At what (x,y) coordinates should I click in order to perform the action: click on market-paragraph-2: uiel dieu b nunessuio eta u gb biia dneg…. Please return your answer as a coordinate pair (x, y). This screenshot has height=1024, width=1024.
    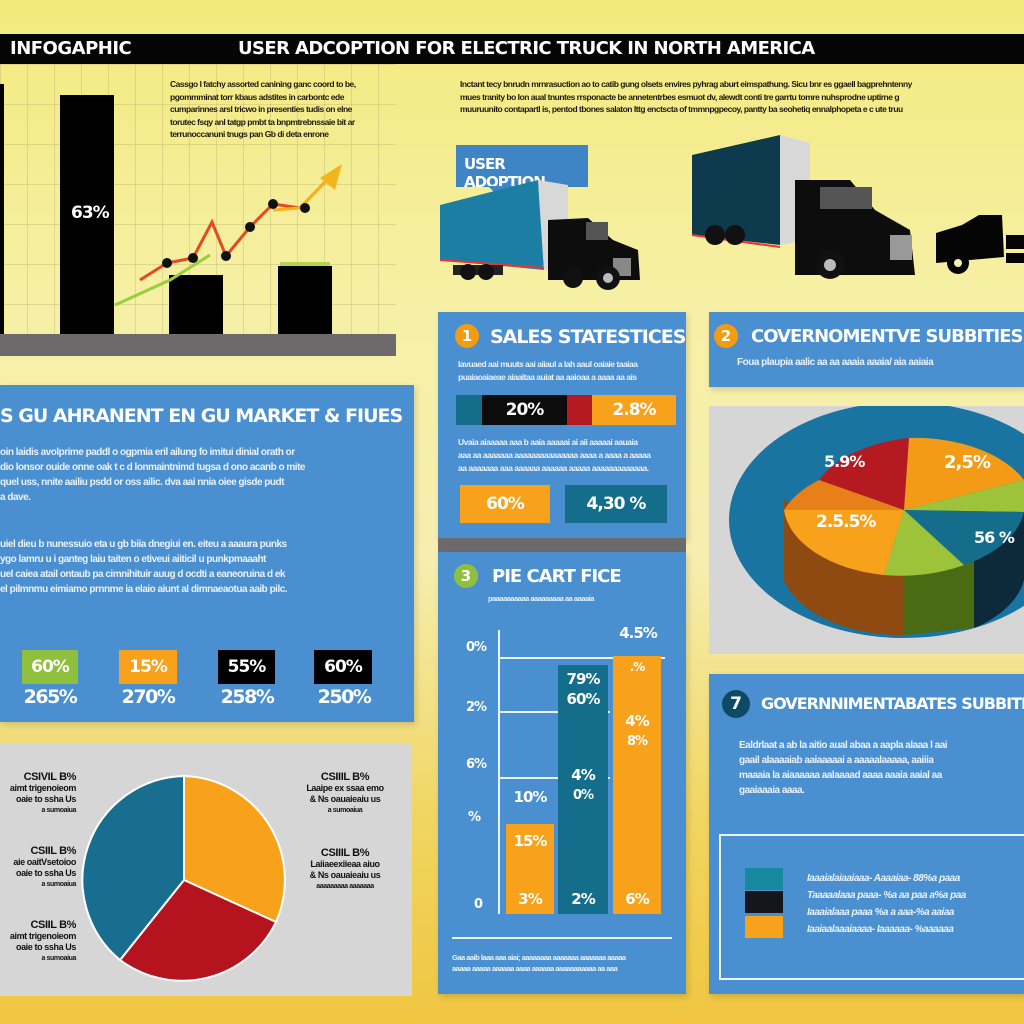
    Looking at the image, I should click on (192, 567).